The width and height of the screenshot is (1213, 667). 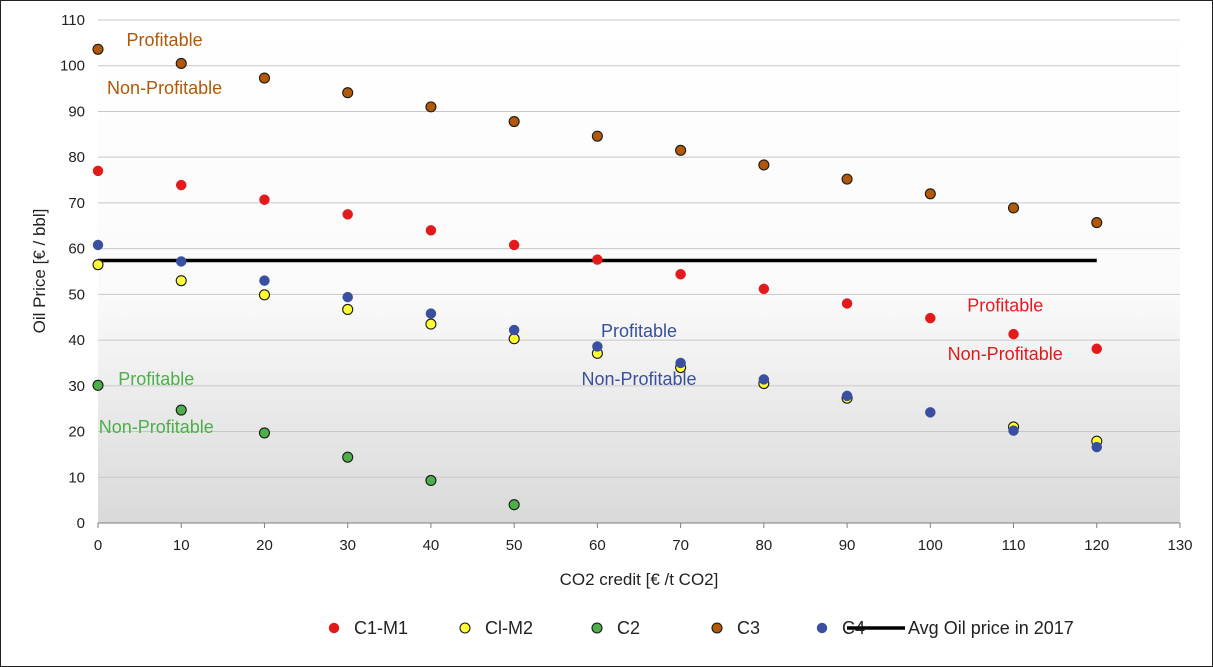 I want to click on y-tick-label: 100, so click(x=72, y=66).